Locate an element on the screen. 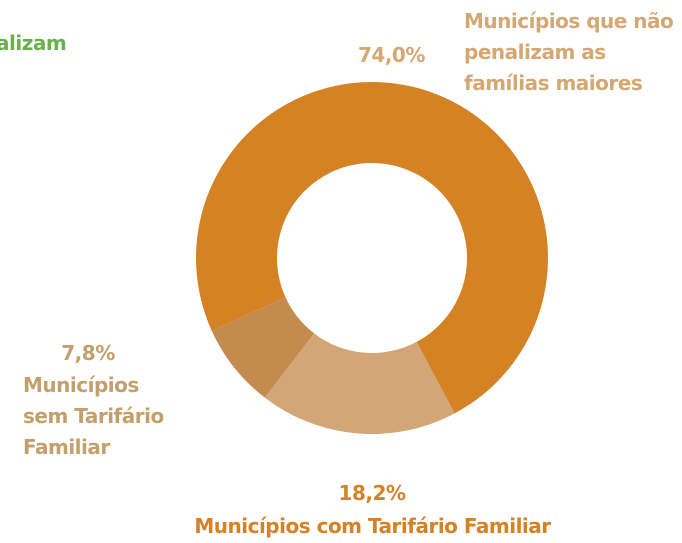 This screenshot has height=543, width=682. value-label: 7,8% is located at coordinates (88, 353).